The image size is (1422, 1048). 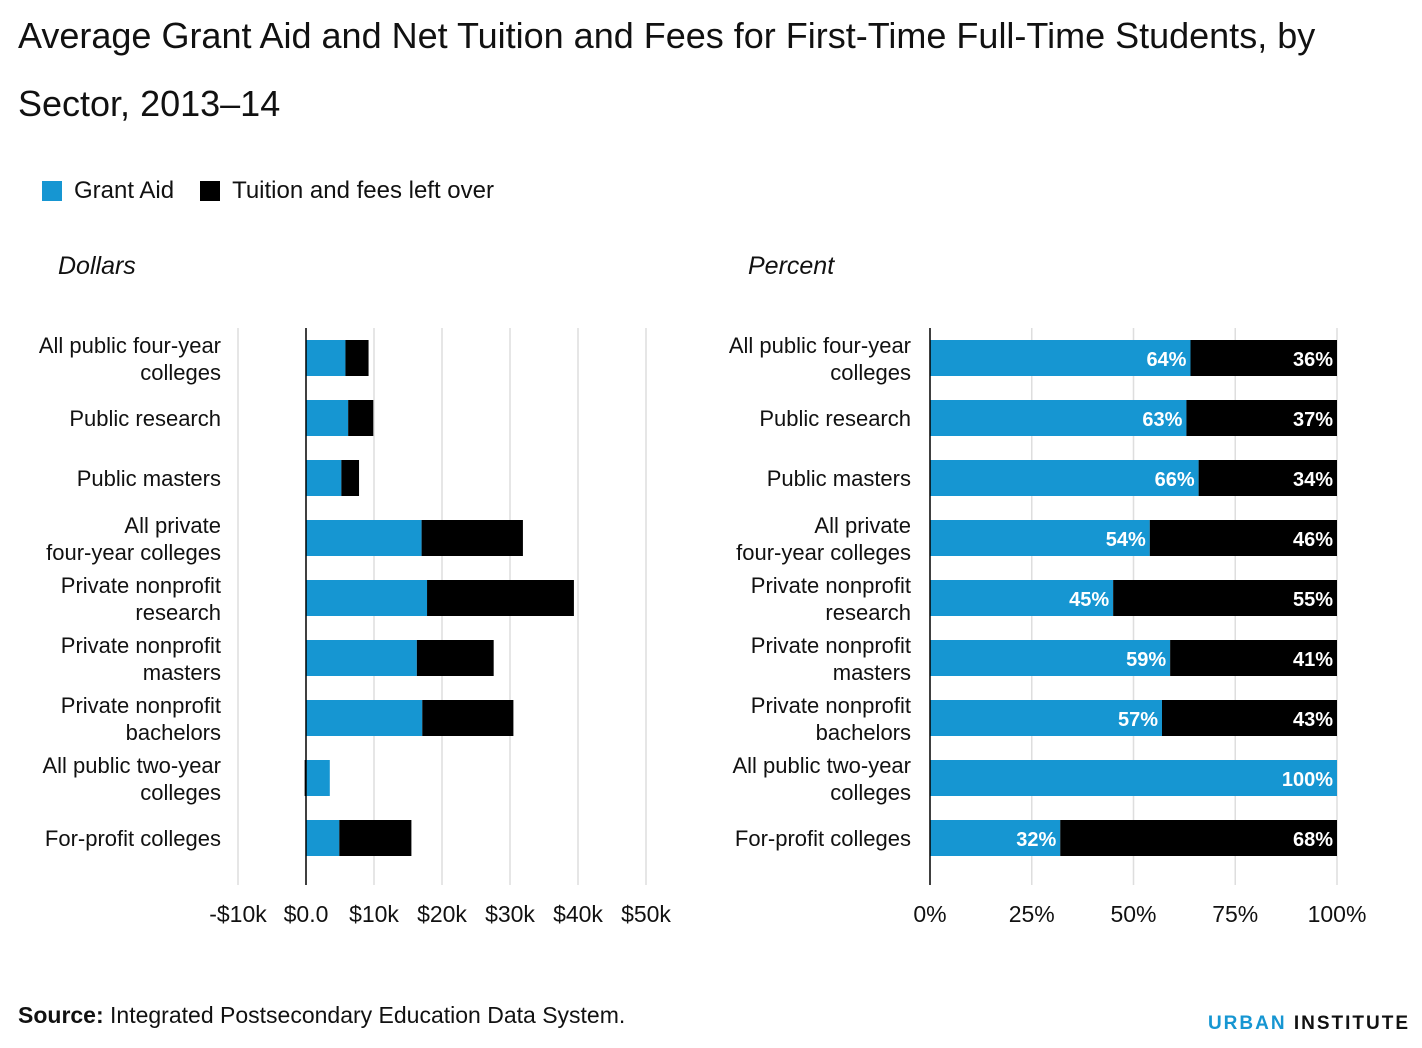 What do you see at coordinates (1146, 660) in the screenshot?
I see `data-label: 59%` at bounding box center [1146, 660].